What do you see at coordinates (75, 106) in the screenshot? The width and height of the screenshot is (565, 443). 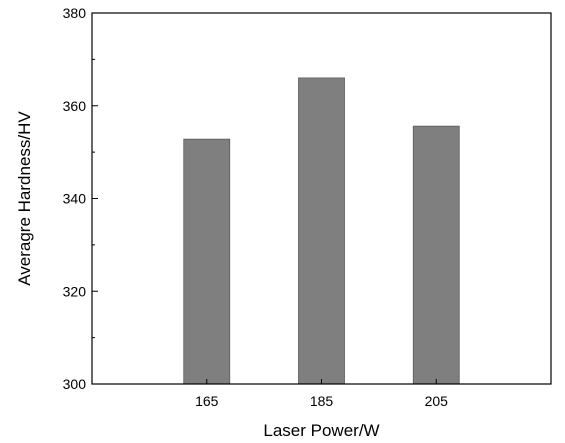 I see `y-tick-label: 360` at bounding box center [75, 106].